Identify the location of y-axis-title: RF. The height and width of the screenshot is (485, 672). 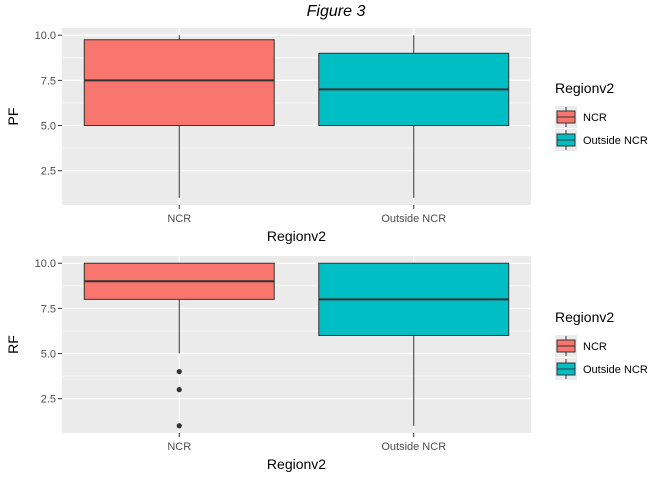
(13, 344).